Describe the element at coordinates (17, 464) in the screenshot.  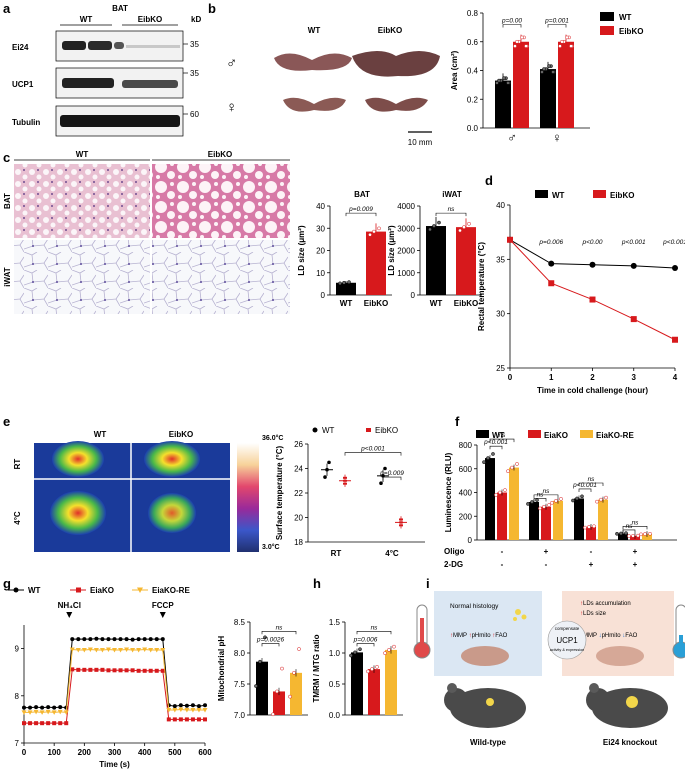
I see `thermo-row-rt: RT` at that location.